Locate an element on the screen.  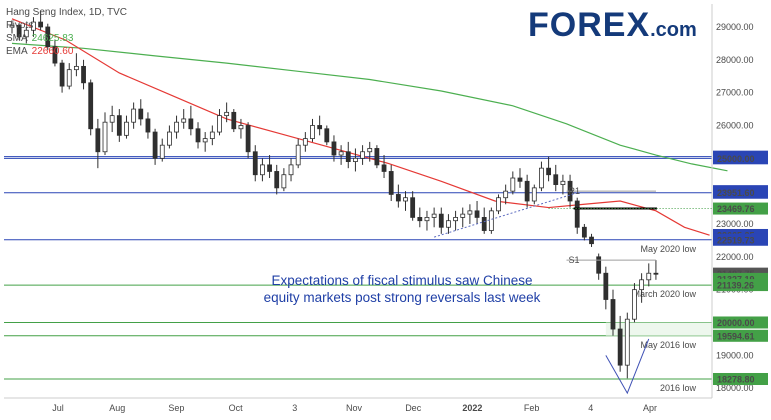
brand-suffix: .com is located at coordinates (673, 30).